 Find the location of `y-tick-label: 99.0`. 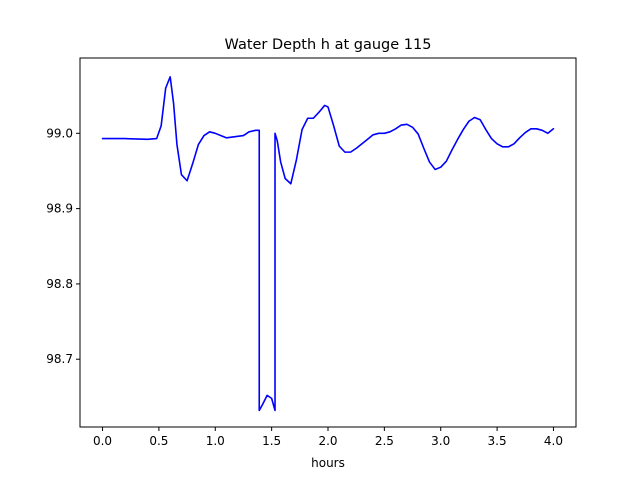

y-tick-label: 99.0 is located at coordinates (59, 133).